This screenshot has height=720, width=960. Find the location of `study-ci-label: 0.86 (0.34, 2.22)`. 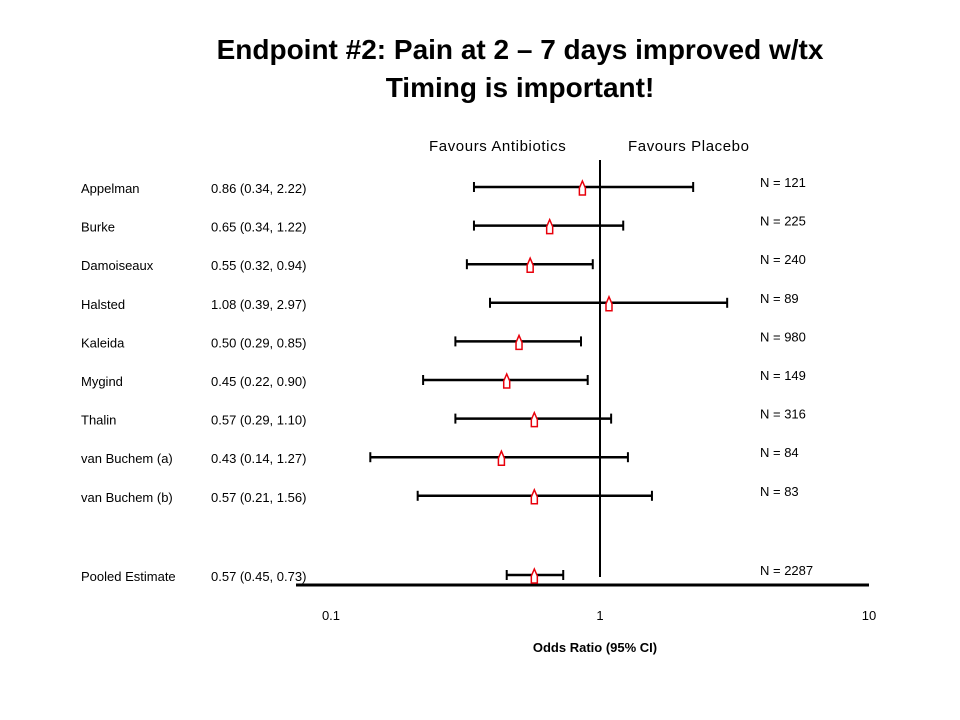

study-ci-label: 0.86 (0.34, 2.22) is located at coordinates (258, 188).